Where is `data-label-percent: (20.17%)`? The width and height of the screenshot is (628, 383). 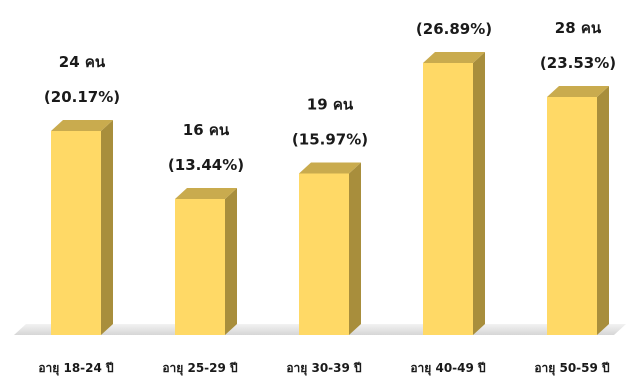
data-label-percent: (20.17%) is located at coordinates (82, 97).